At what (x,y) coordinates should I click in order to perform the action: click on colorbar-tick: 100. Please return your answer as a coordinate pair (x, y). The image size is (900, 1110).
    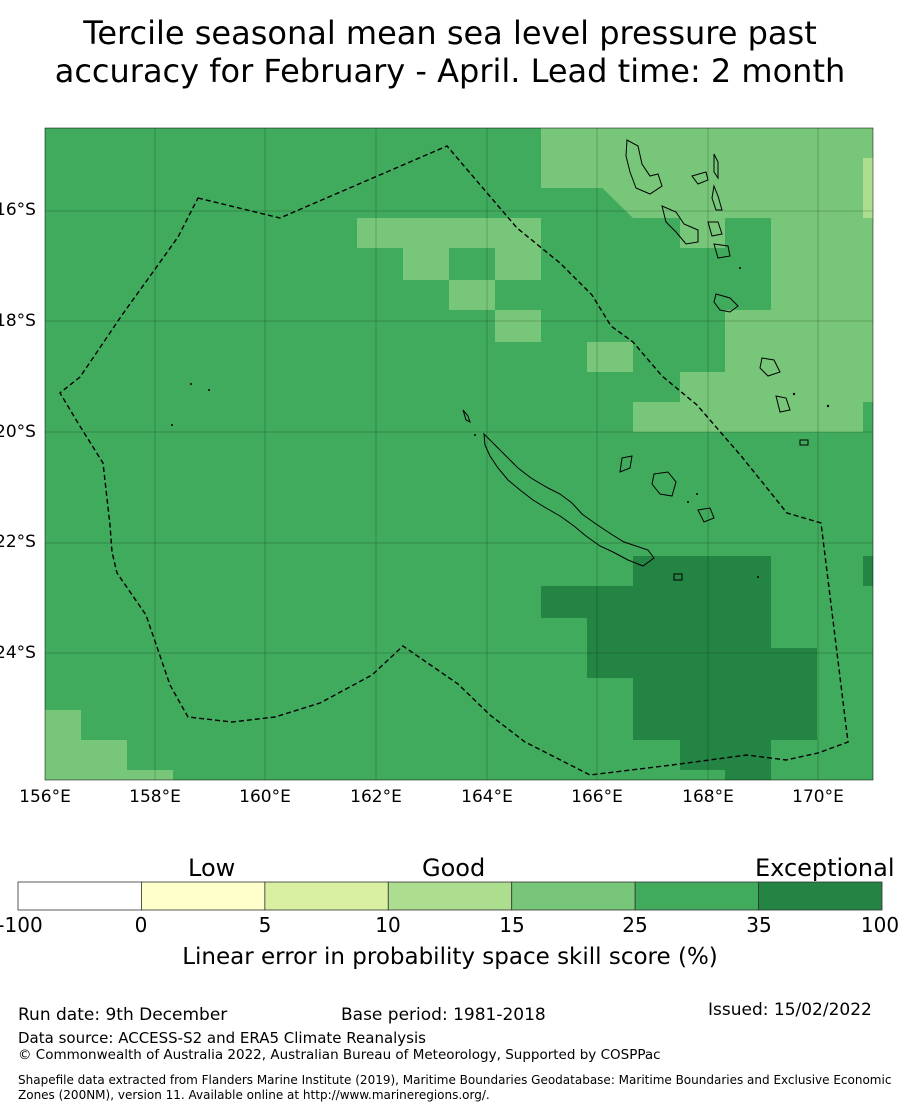
    Looking at the image, I should click on (880, 925).